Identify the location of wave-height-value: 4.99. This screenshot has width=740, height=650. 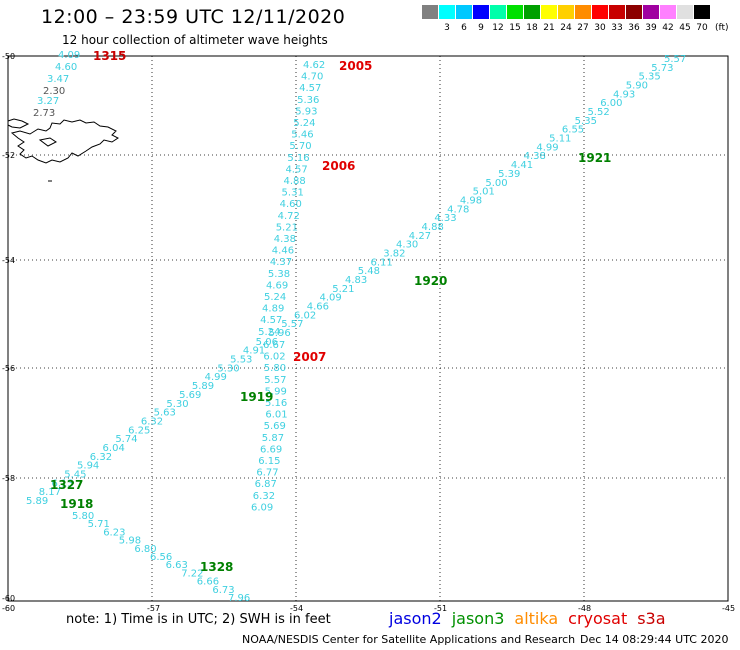
(547, 147).